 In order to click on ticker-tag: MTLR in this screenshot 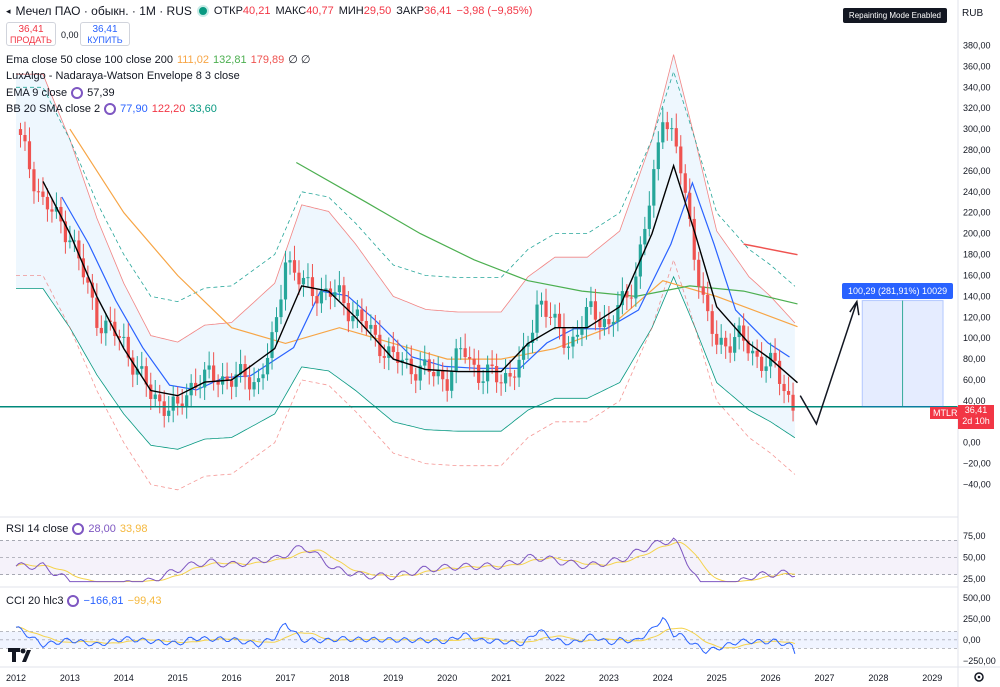, I will do `click(945, 413)`.